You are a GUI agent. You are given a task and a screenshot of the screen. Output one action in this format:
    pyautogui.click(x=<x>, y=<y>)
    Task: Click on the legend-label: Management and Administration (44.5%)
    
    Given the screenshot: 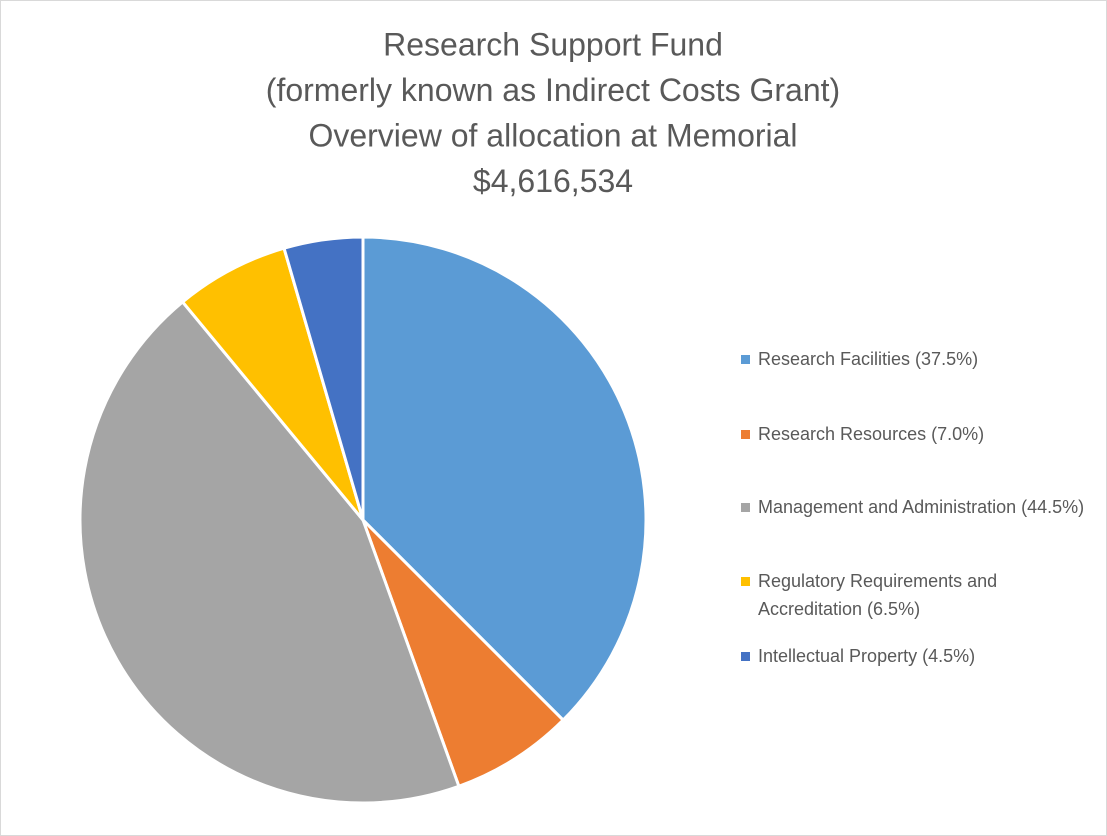 What is the action you would take?
    pyautogui.click(x=921, y=507)
    